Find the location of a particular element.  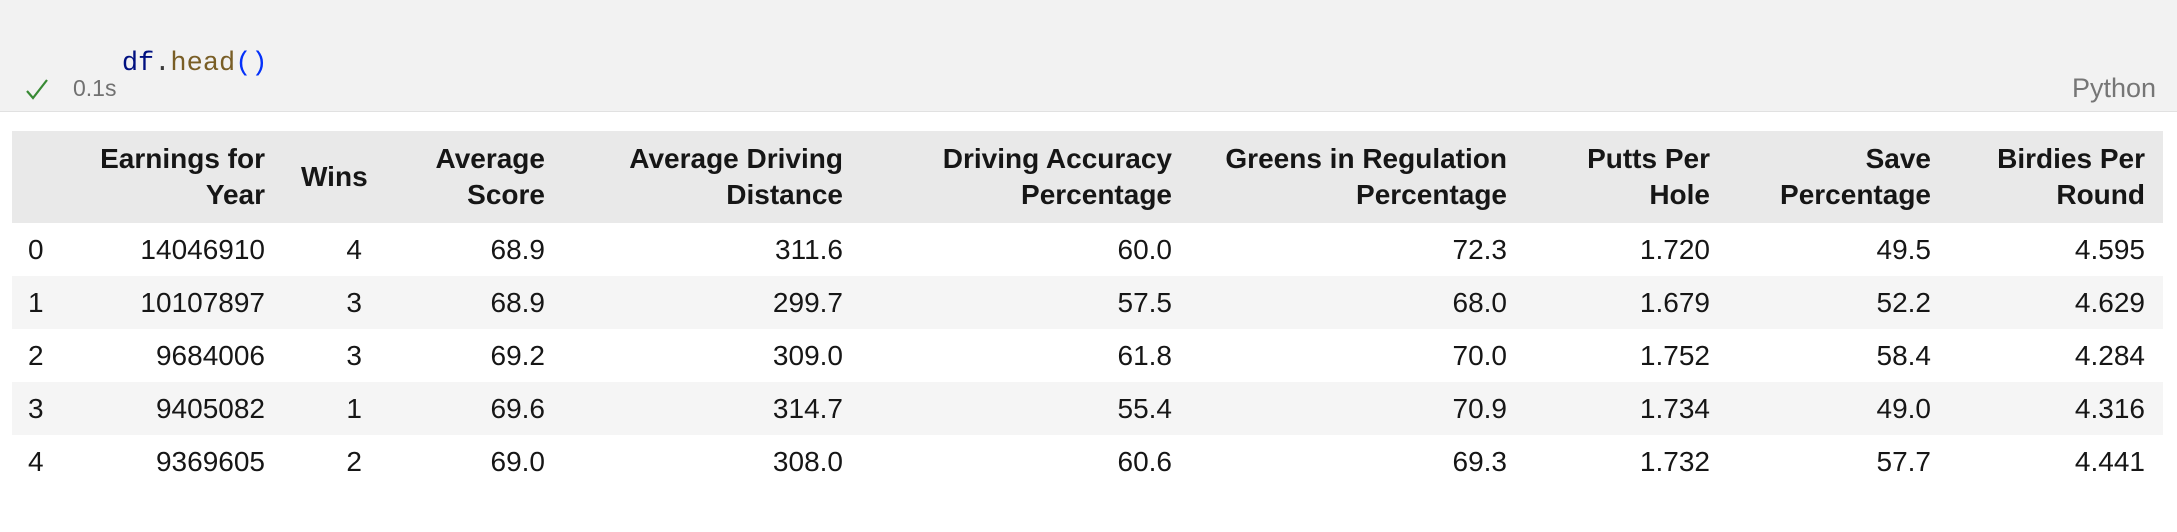

table-cell: 72.3 is located at coordinates (1480, 249).